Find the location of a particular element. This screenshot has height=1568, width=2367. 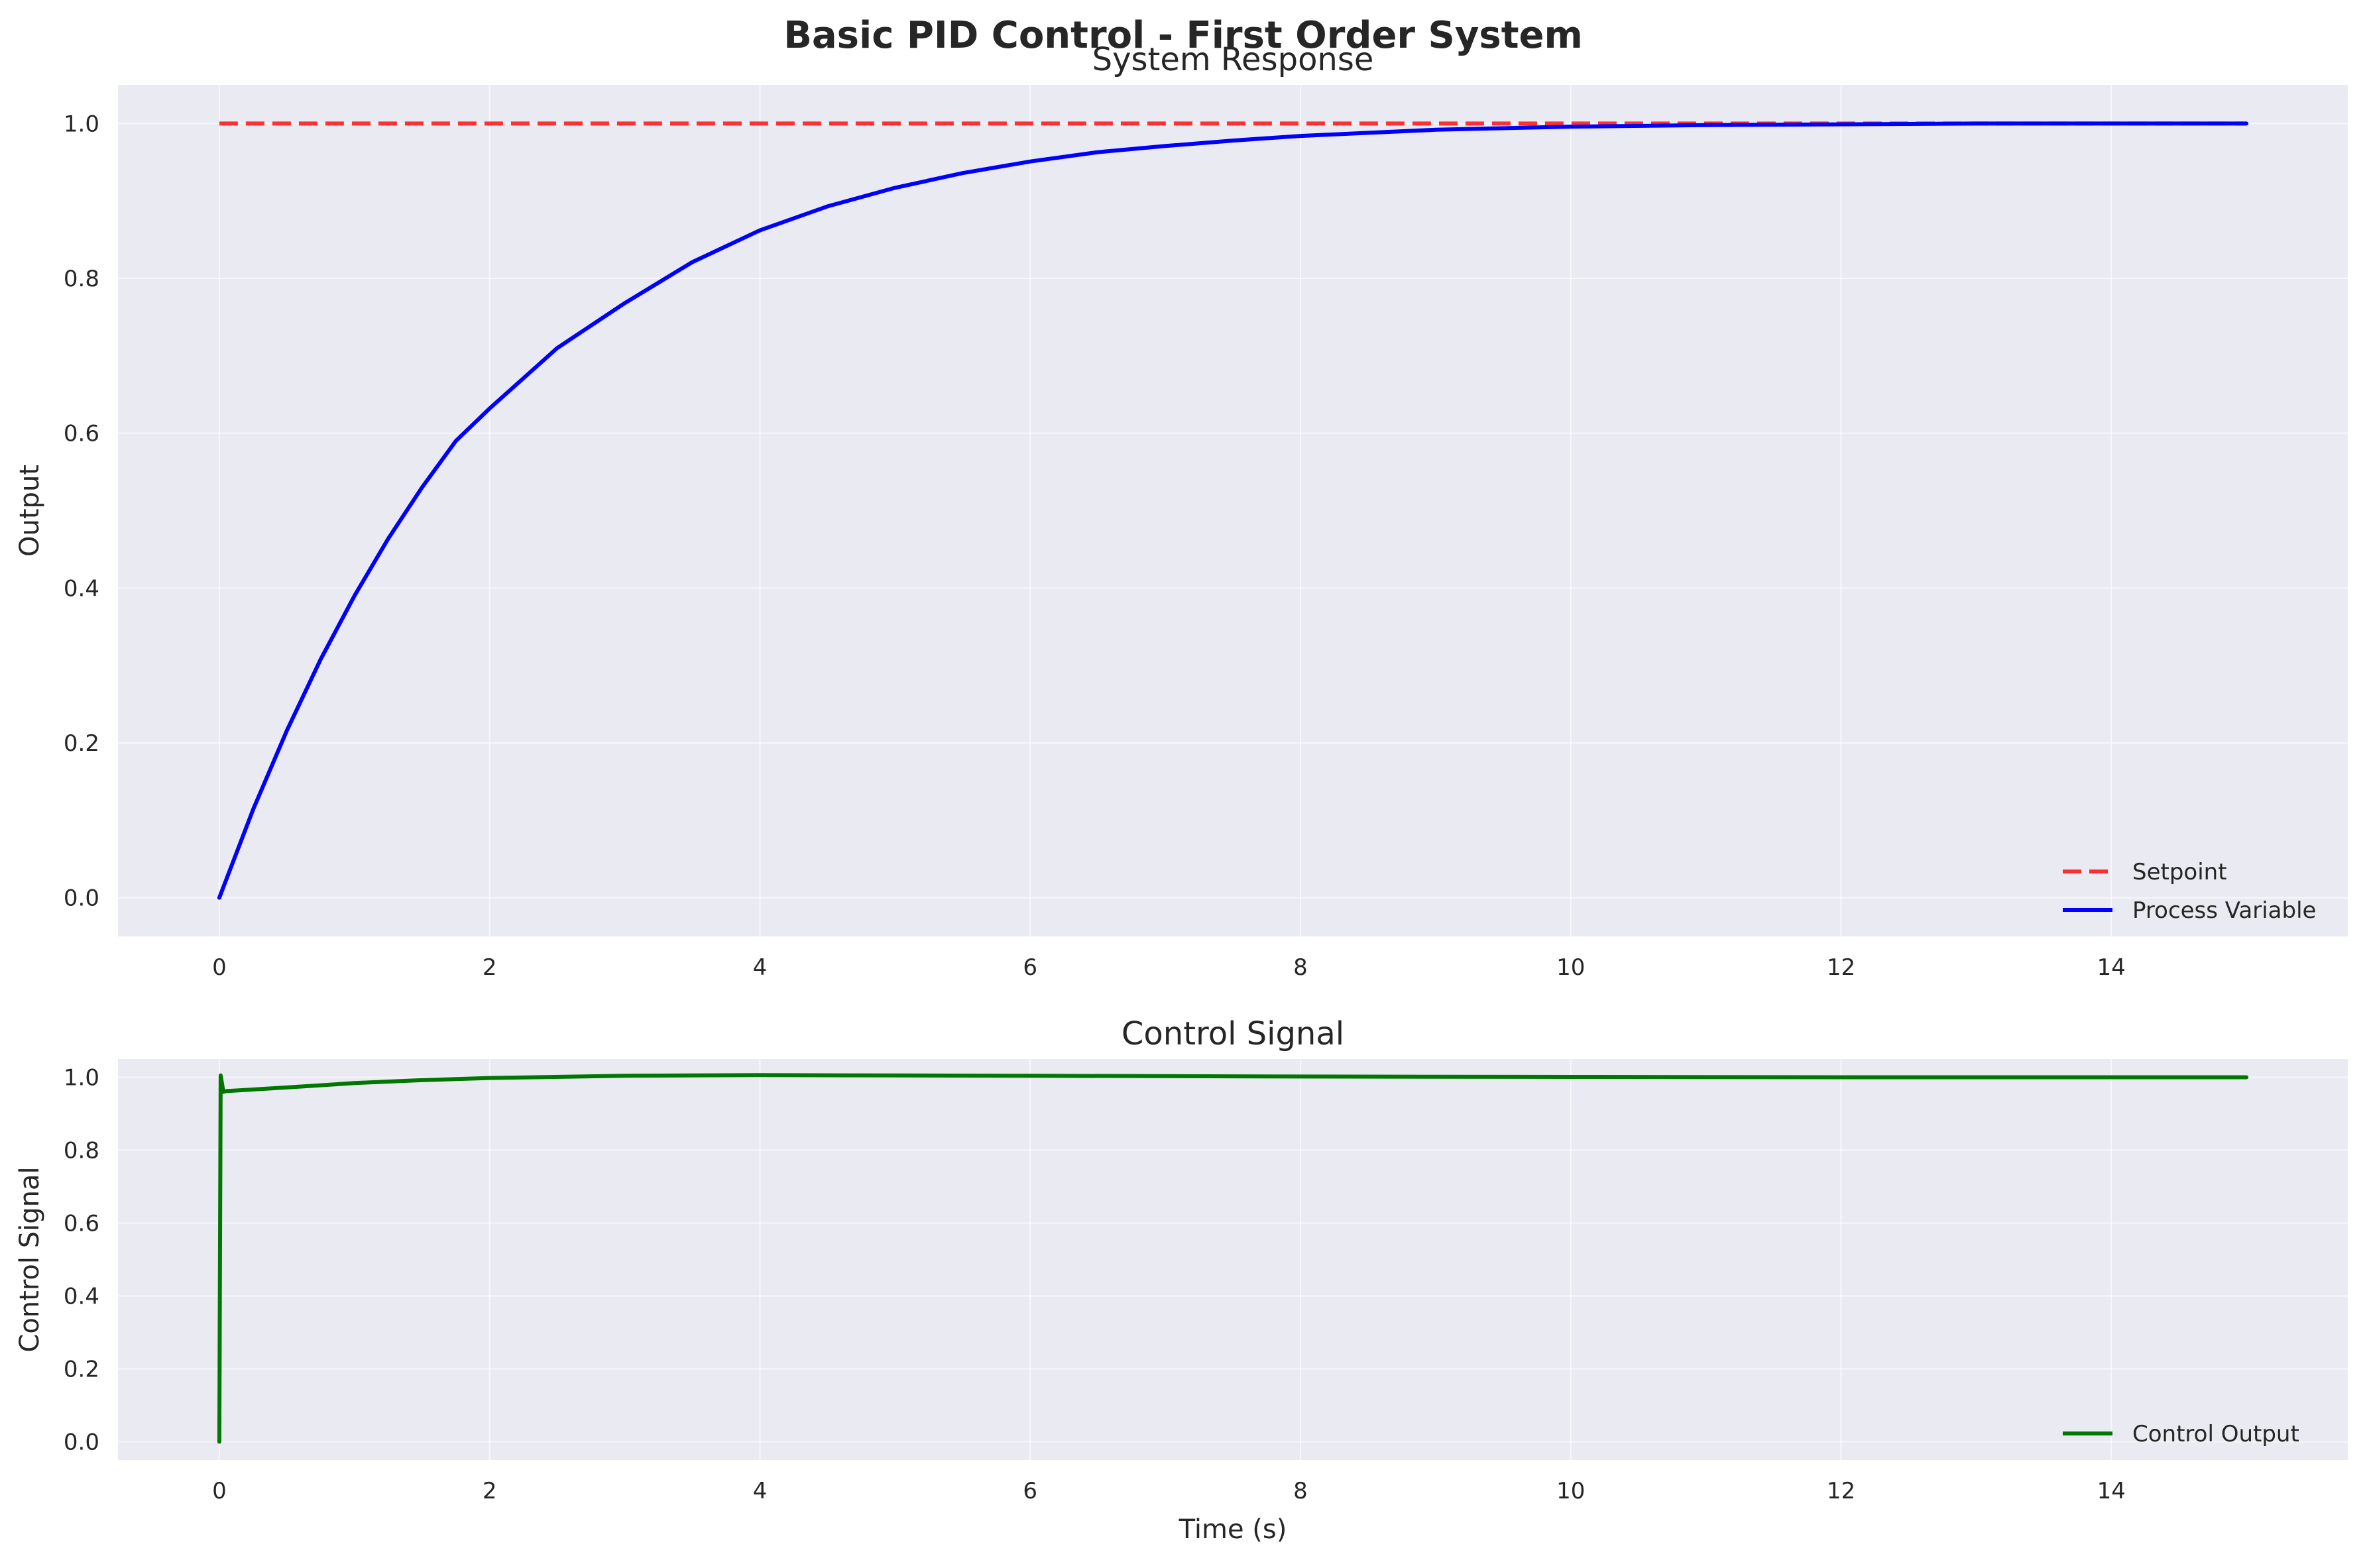

y-axis-label: Output is located at coordinates (30, 511).